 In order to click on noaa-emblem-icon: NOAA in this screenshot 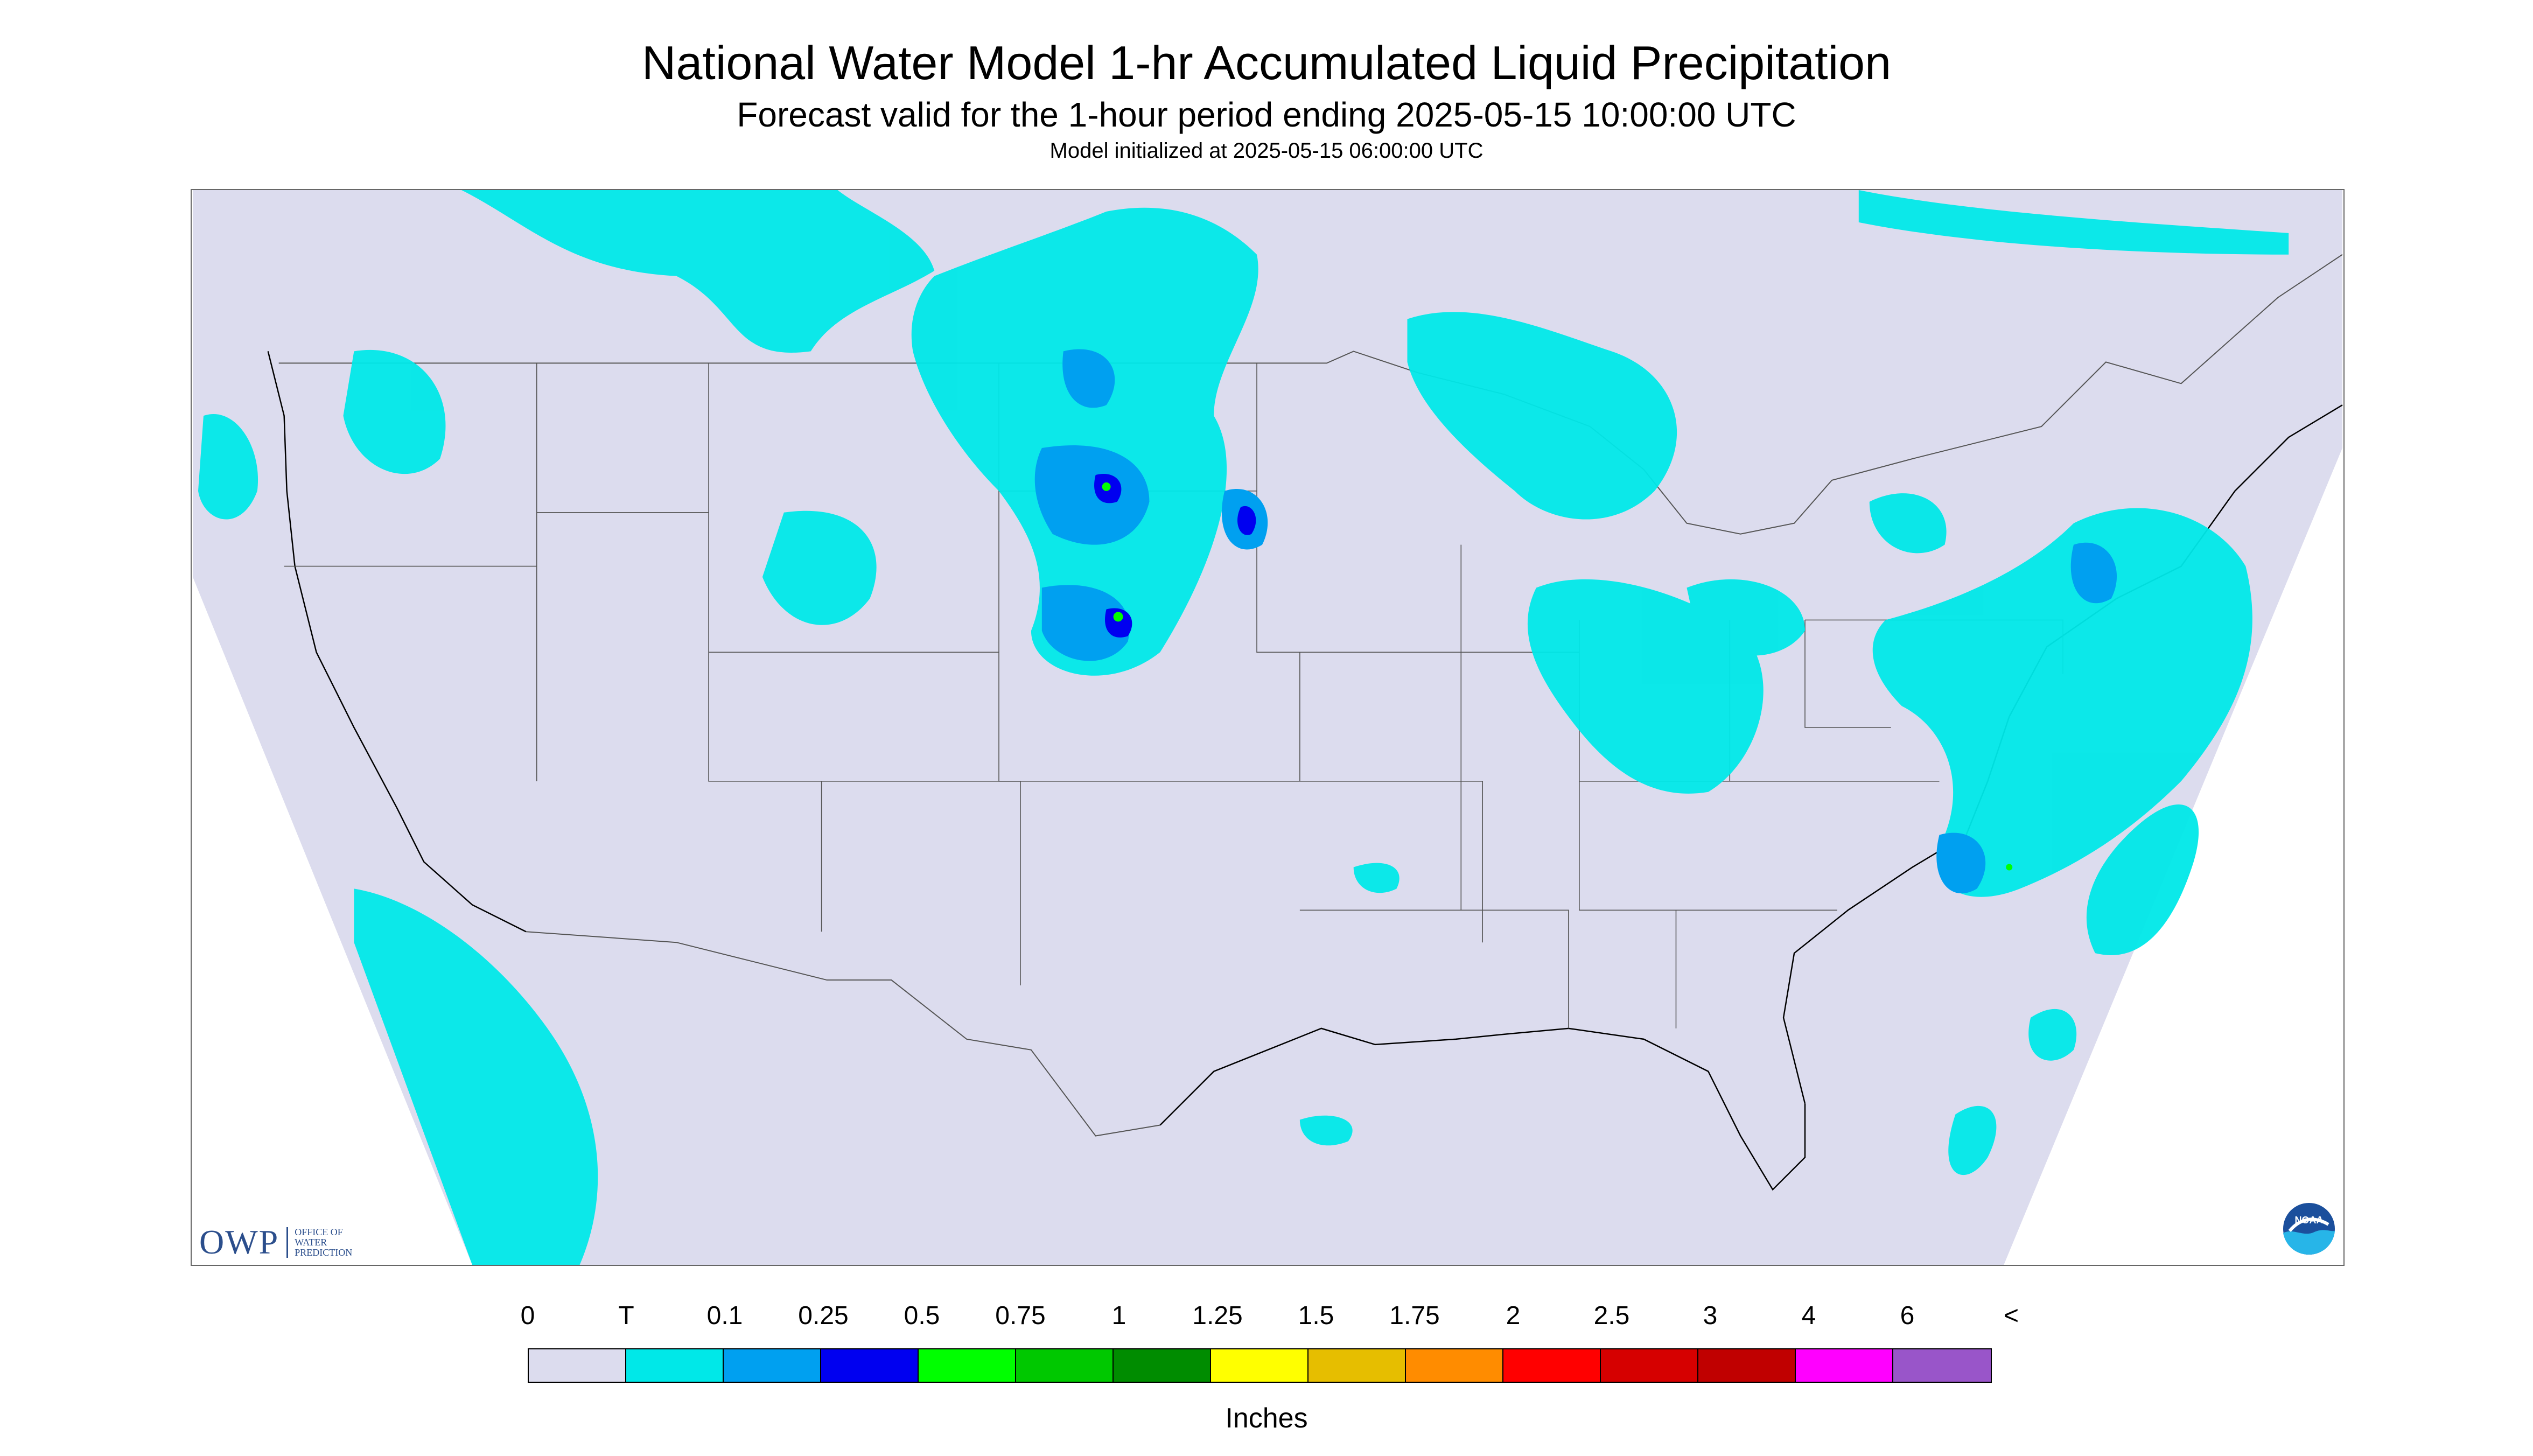, I will do `click(2309, 1229)`.